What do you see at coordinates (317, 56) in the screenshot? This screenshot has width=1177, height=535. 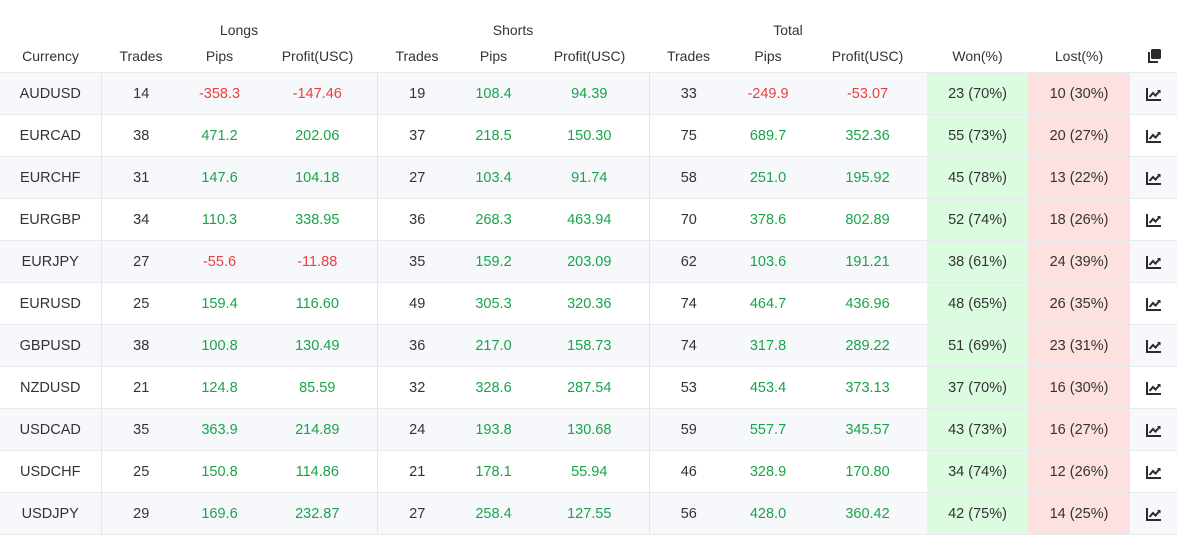 I see `col-longs-profit: Profit(USC)` at bounding box center [317, 56].